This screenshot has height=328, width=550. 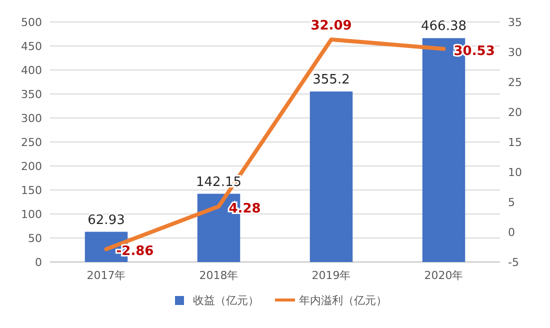 I want to click on y2-tick-label: 30, so click(x=515, y=52).